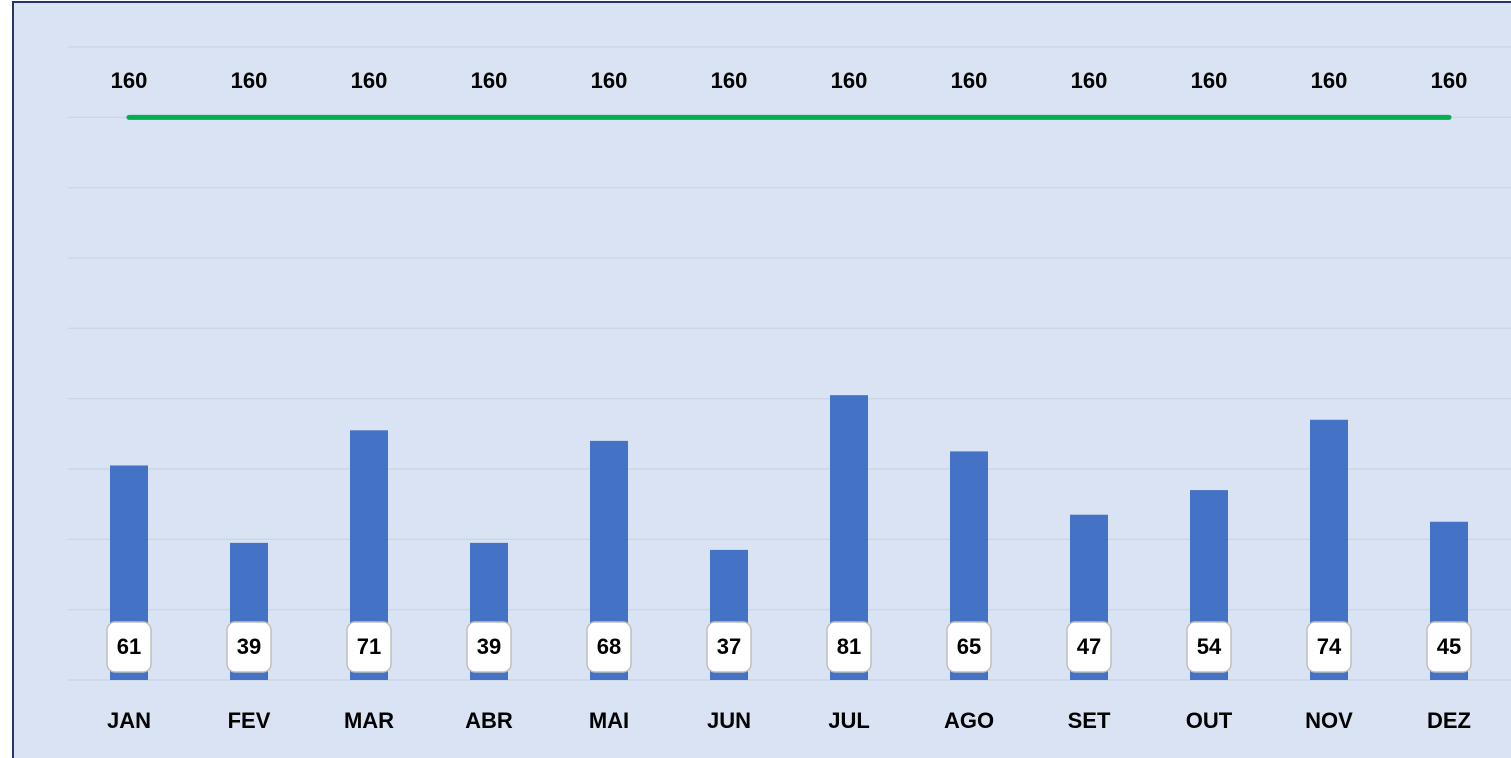 Image resolution: width=1511 pixels, height=758 pixels. I want to click on x-tick-label: SET, so click(1089, 720).